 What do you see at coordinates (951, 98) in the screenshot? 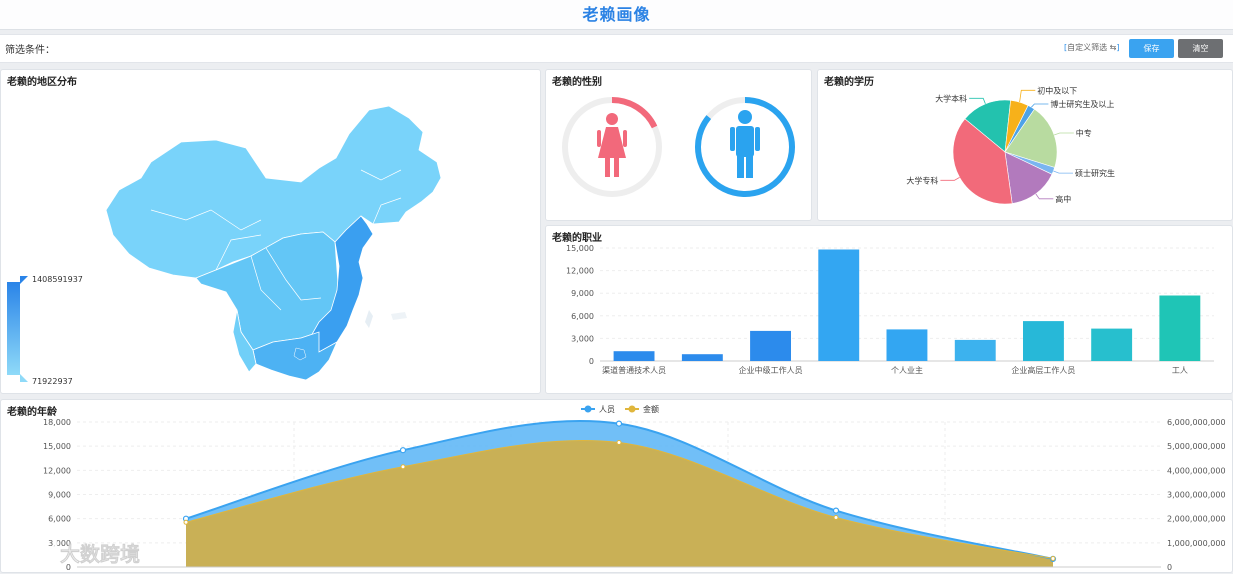
I see `pie-label: 大学本科` at bounding box center [951, 98].